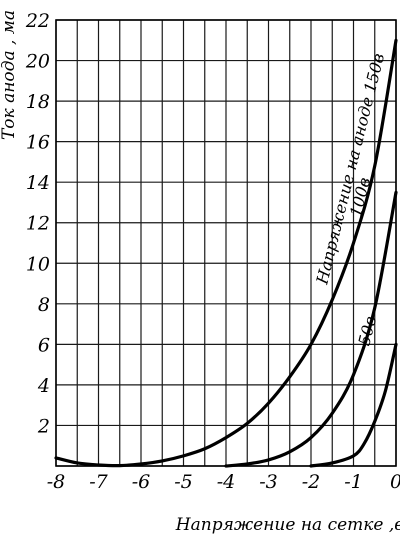  What do you see at coordinates (98, 482) in the screenshot?
I see `x-tick-label: -7` at bounding box center [98, 482].